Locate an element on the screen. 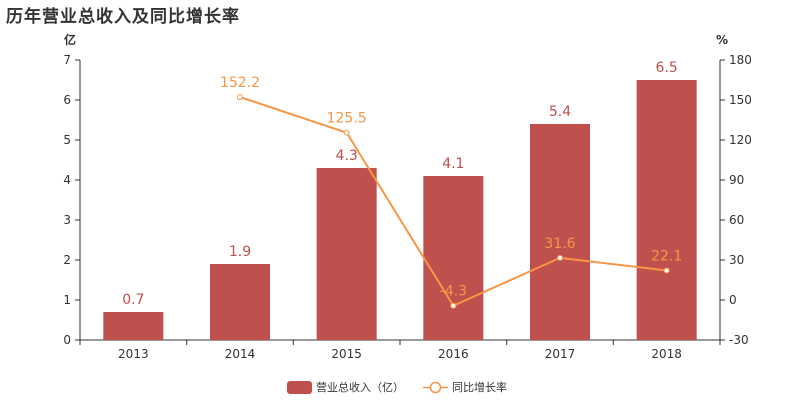  right-axis-tick-label: 90 is located at coordinates (736, 180).